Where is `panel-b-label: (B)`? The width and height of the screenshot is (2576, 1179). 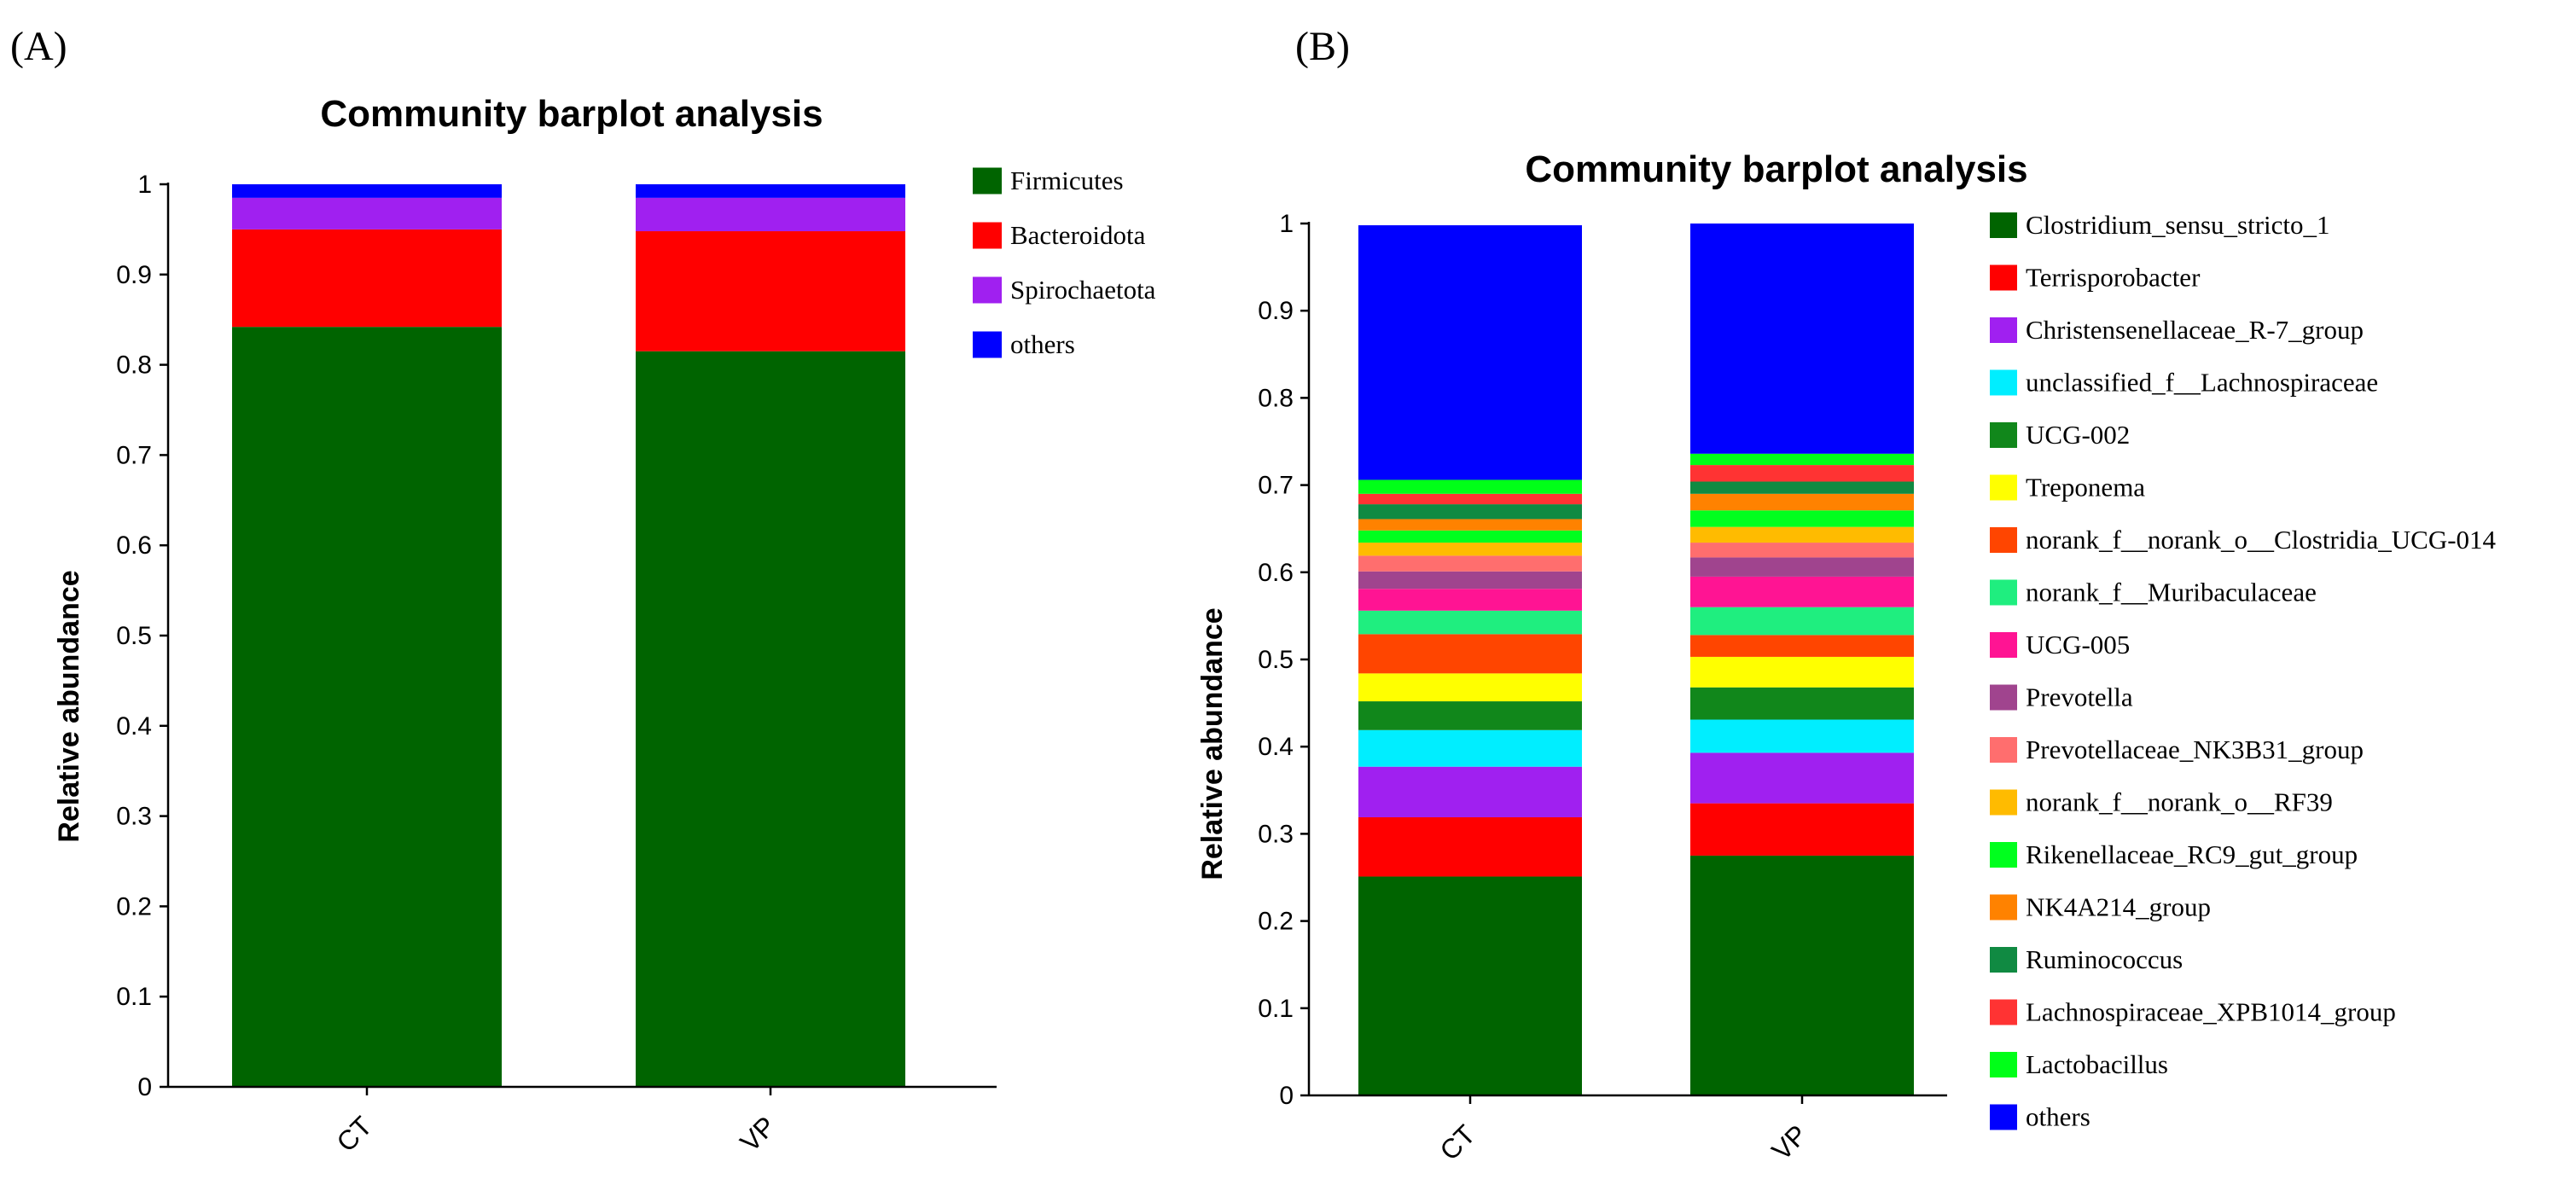 panel-b-label: (B) is located at coordinates (1322, 46).